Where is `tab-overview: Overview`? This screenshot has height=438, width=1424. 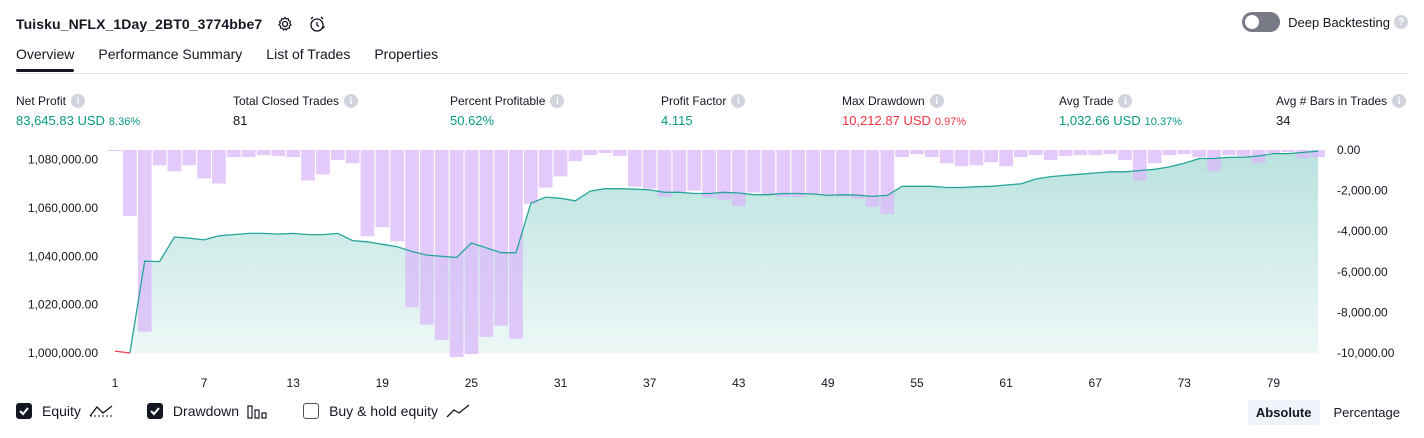
tab-overview: Overview is located at coordinates (45, 59).